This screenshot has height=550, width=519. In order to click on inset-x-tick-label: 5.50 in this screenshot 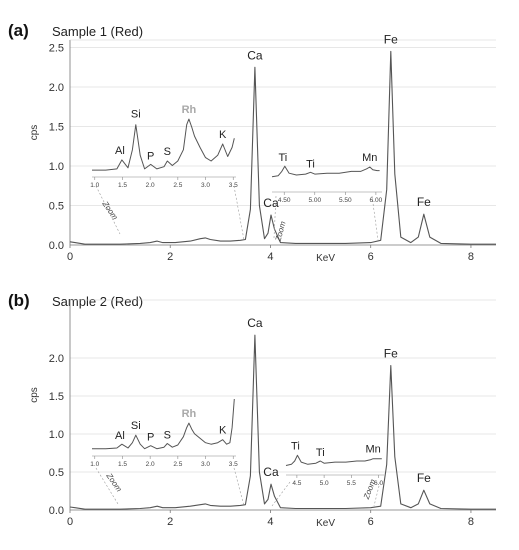, I will do `click(345, 200)`.